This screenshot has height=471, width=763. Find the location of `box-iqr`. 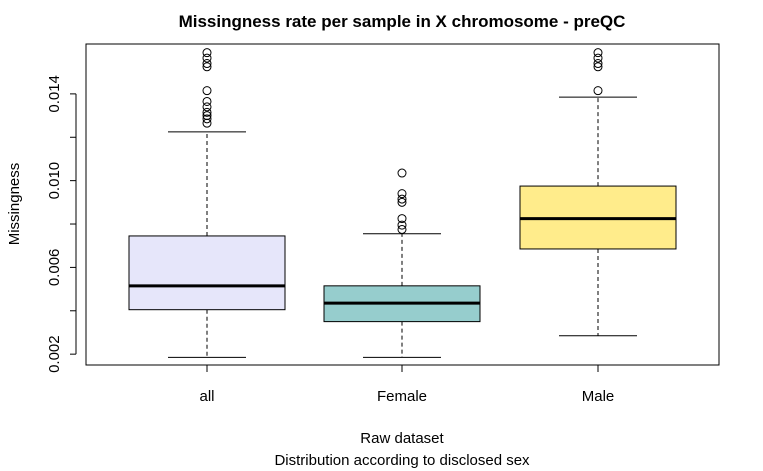

box-iqr is located at coordinates (207, 273).